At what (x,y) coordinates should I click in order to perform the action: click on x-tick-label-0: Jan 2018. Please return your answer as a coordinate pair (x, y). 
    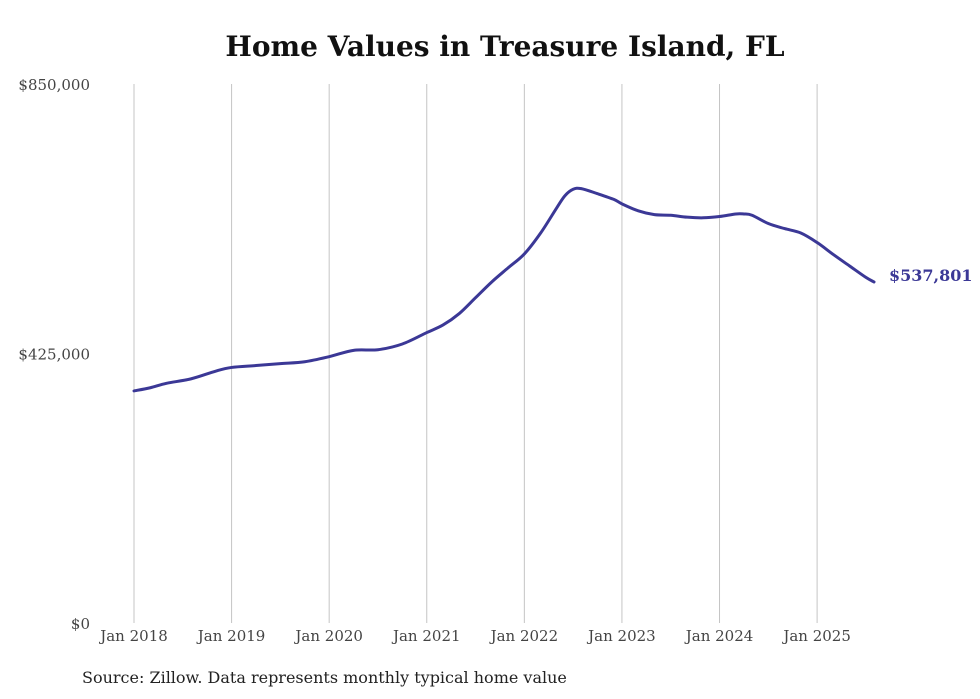
    Looking at the image, I should click on (133, 636).